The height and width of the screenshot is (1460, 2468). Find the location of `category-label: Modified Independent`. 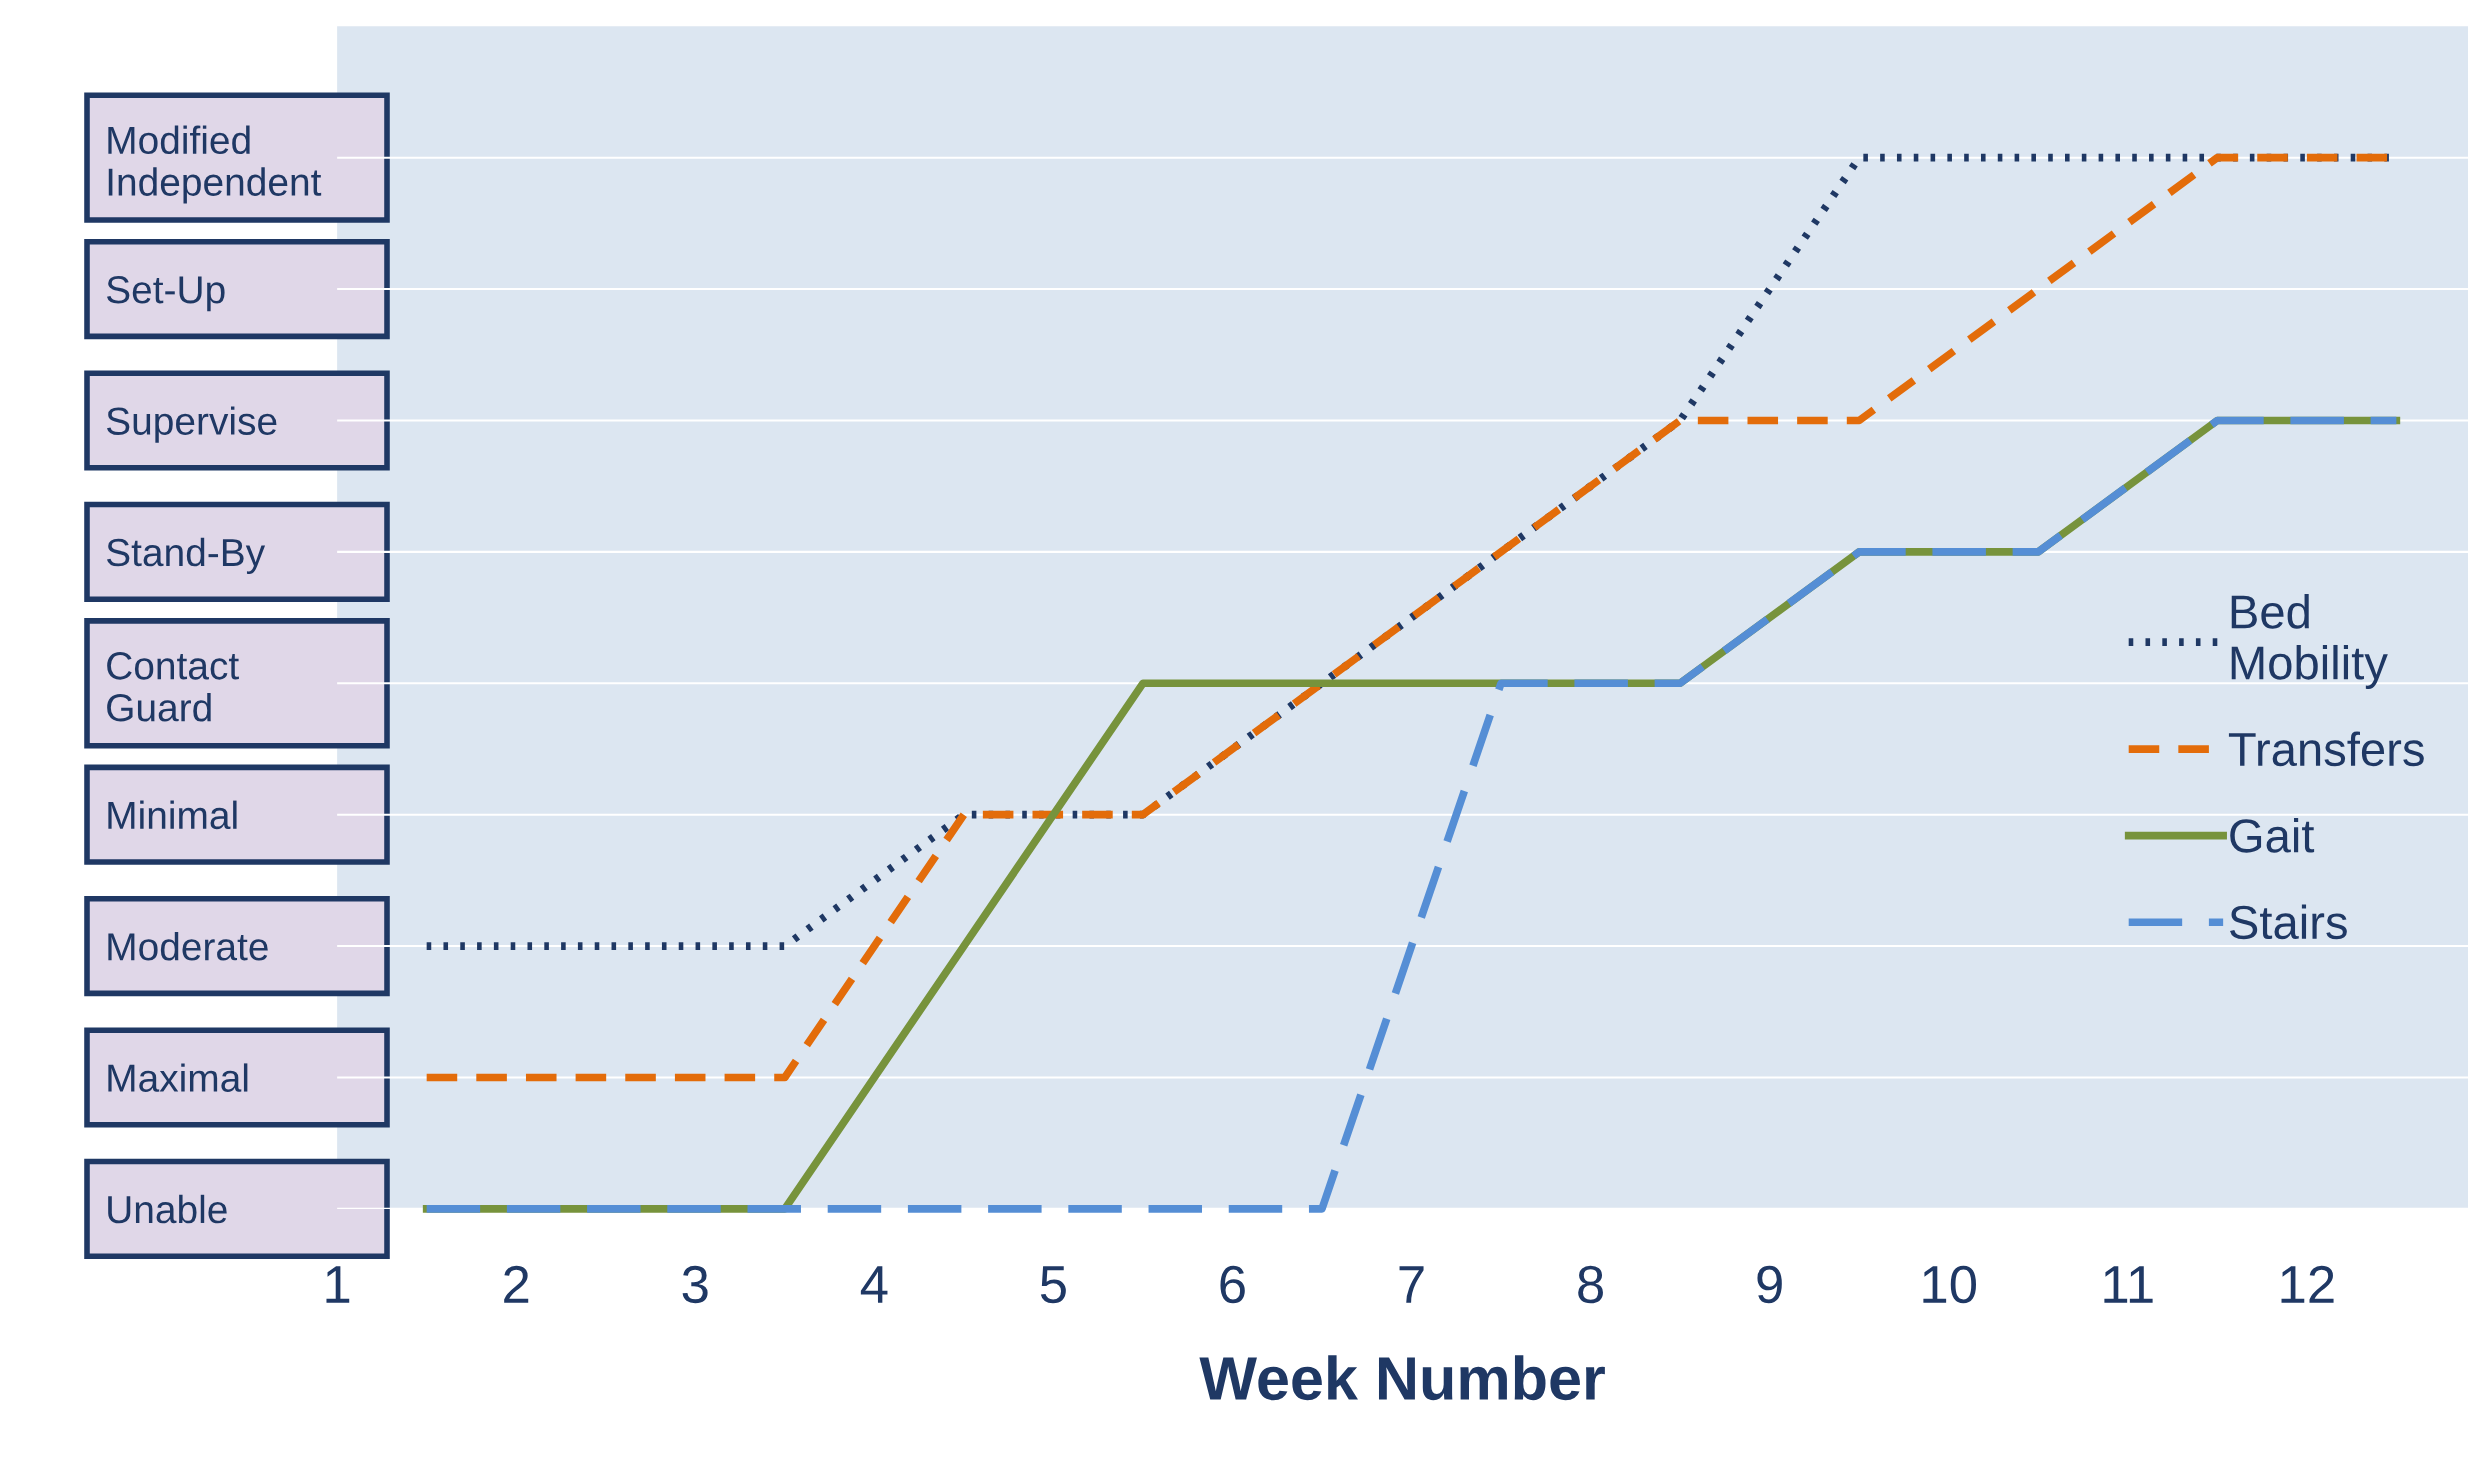

category-label: Modified Independent is located at coordinates (215, 164).